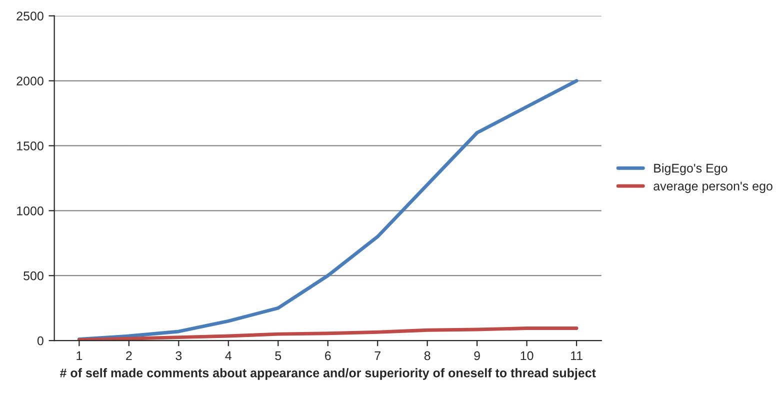 The width and height of the screenshot is (776, 396). I want to click on y-tick-label: 2000, so click(30, 81).